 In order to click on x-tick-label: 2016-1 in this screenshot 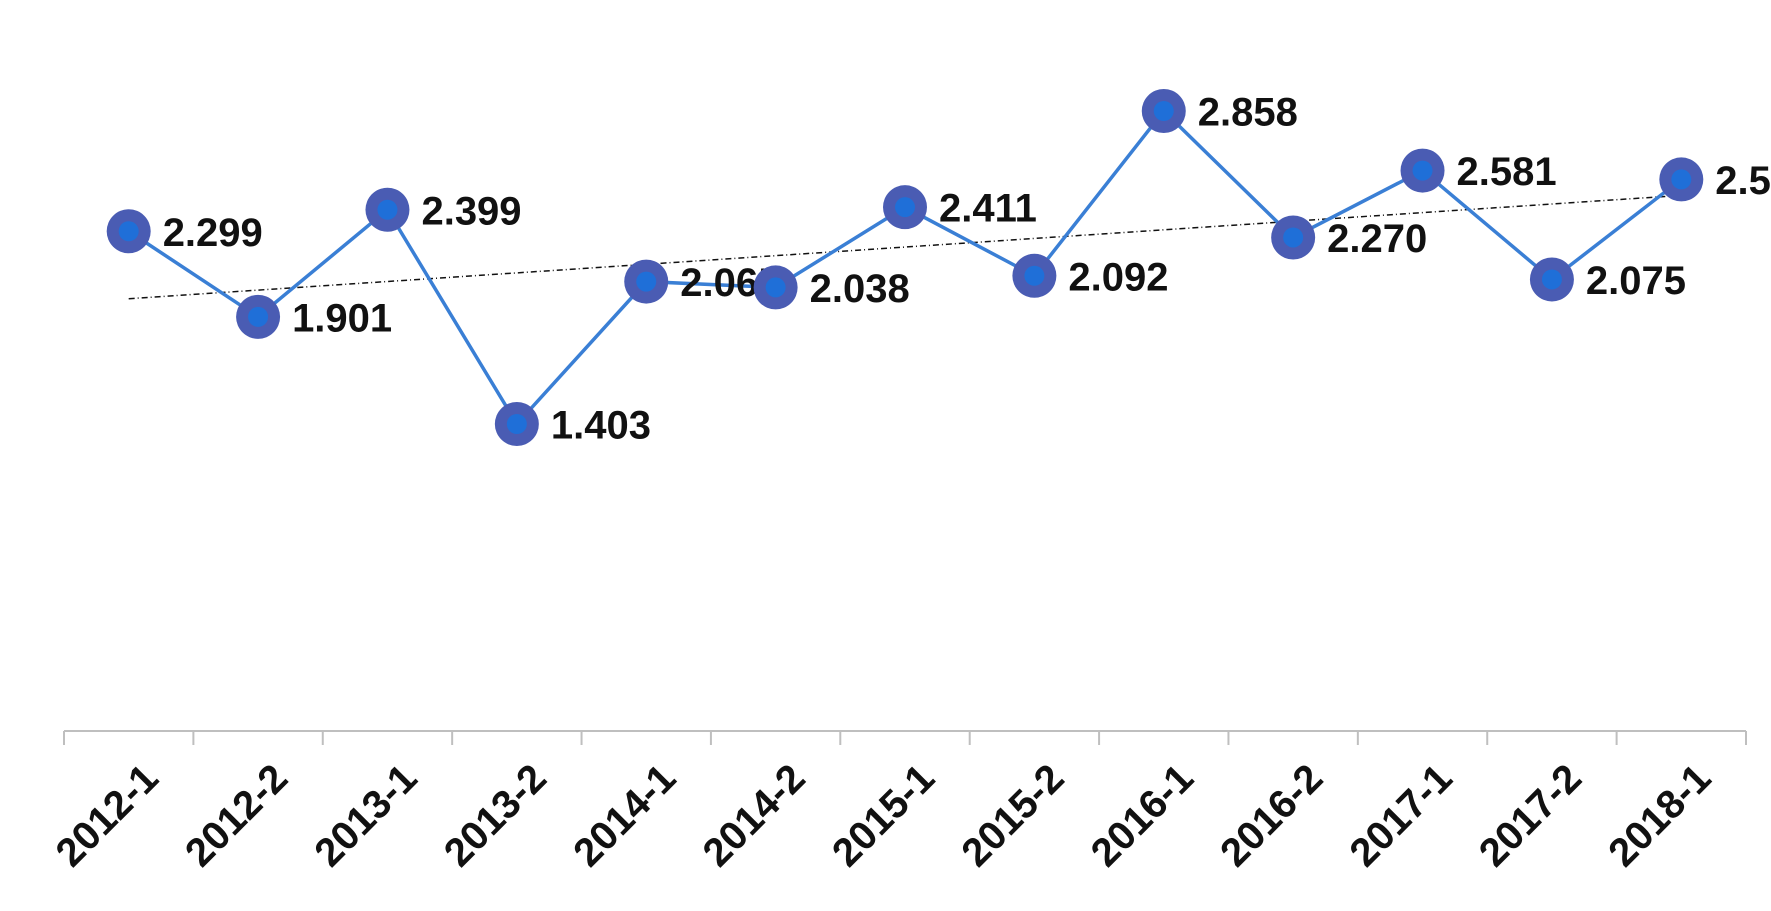, I will do `click(1142, 815)`.